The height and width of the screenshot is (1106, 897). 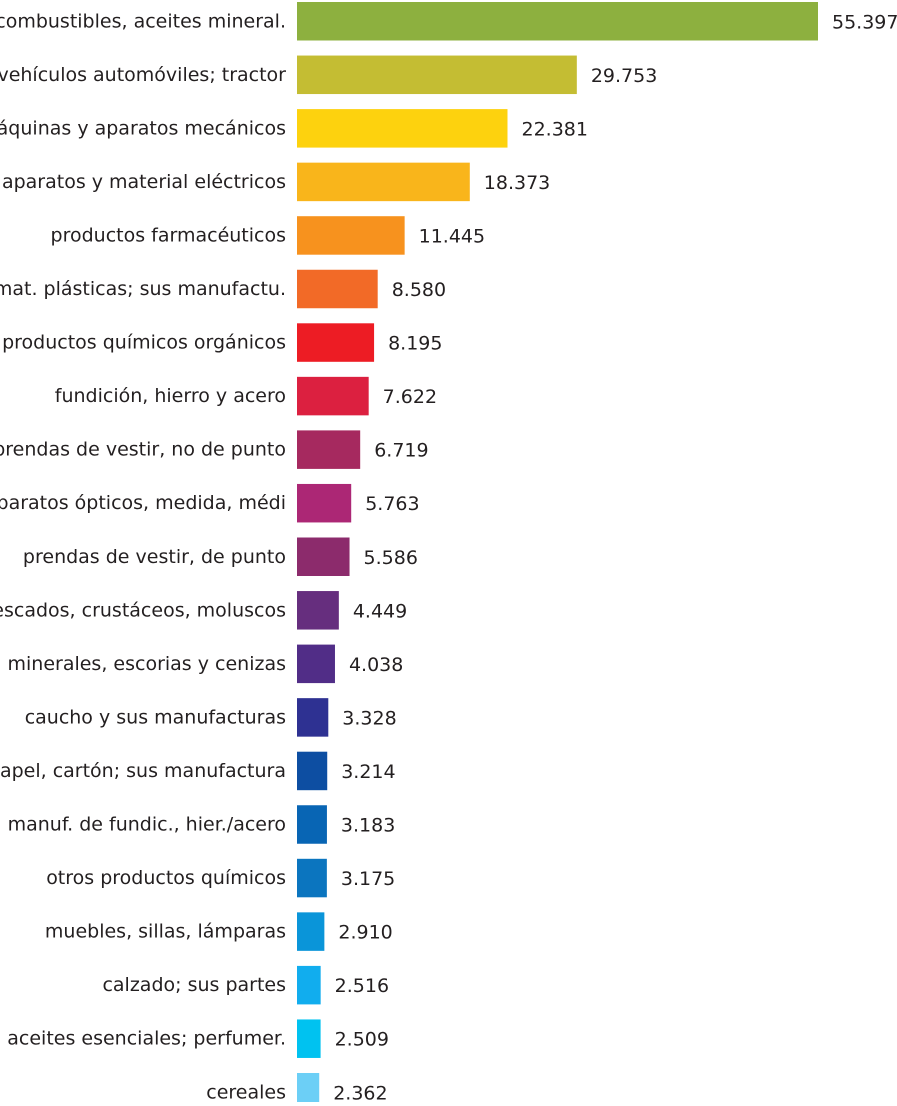 What do you see at coordinates (415, 344) in the screenshot?
I see `value-label: 8.195` at bounding box center [415, 344].